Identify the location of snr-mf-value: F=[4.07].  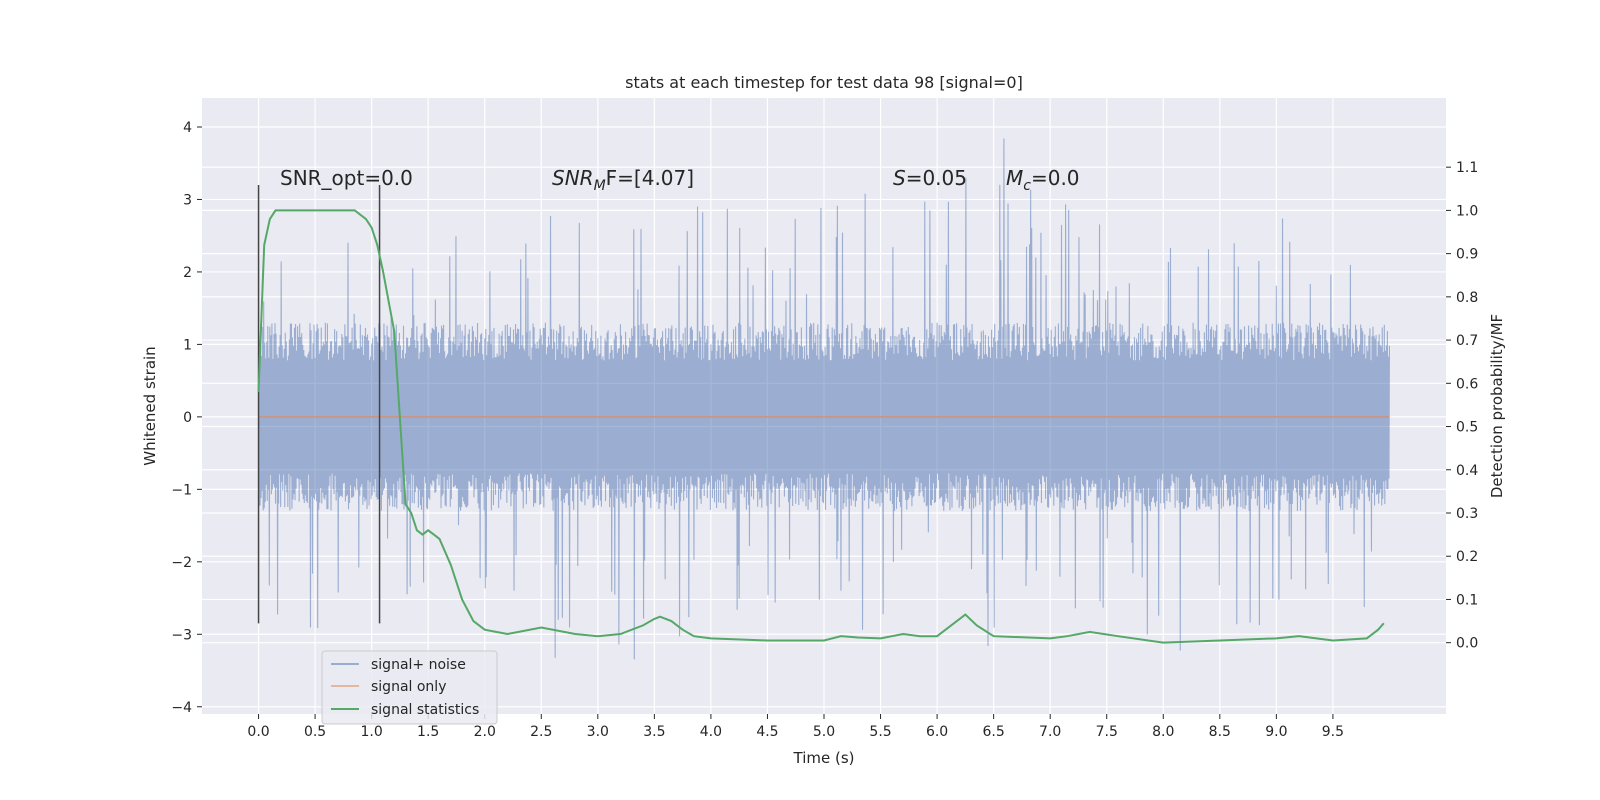
(650, 178).